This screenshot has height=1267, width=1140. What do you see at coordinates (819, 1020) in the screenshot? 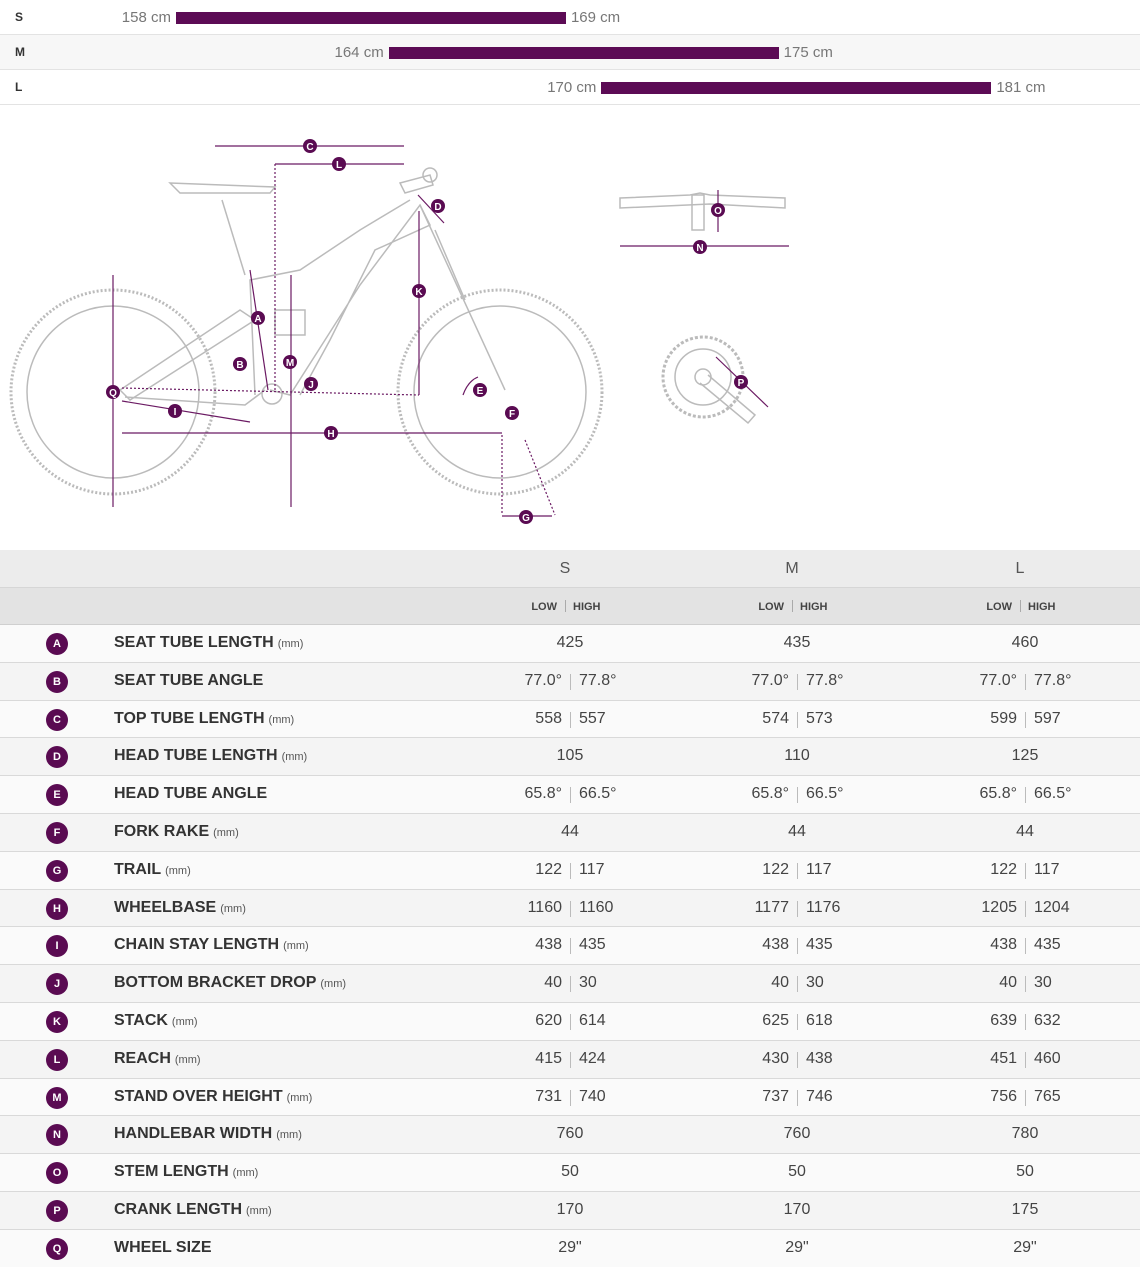
I see `row-value-high: 618` at bounding box center [819, 1020].